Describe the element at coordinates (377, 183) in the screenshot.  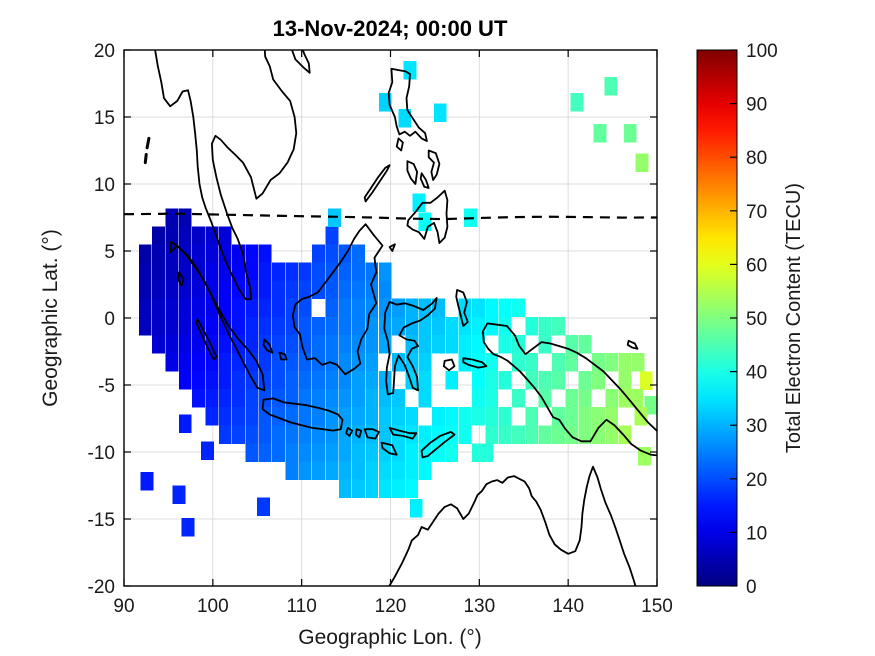
I see `coastline-palawan` at that location.